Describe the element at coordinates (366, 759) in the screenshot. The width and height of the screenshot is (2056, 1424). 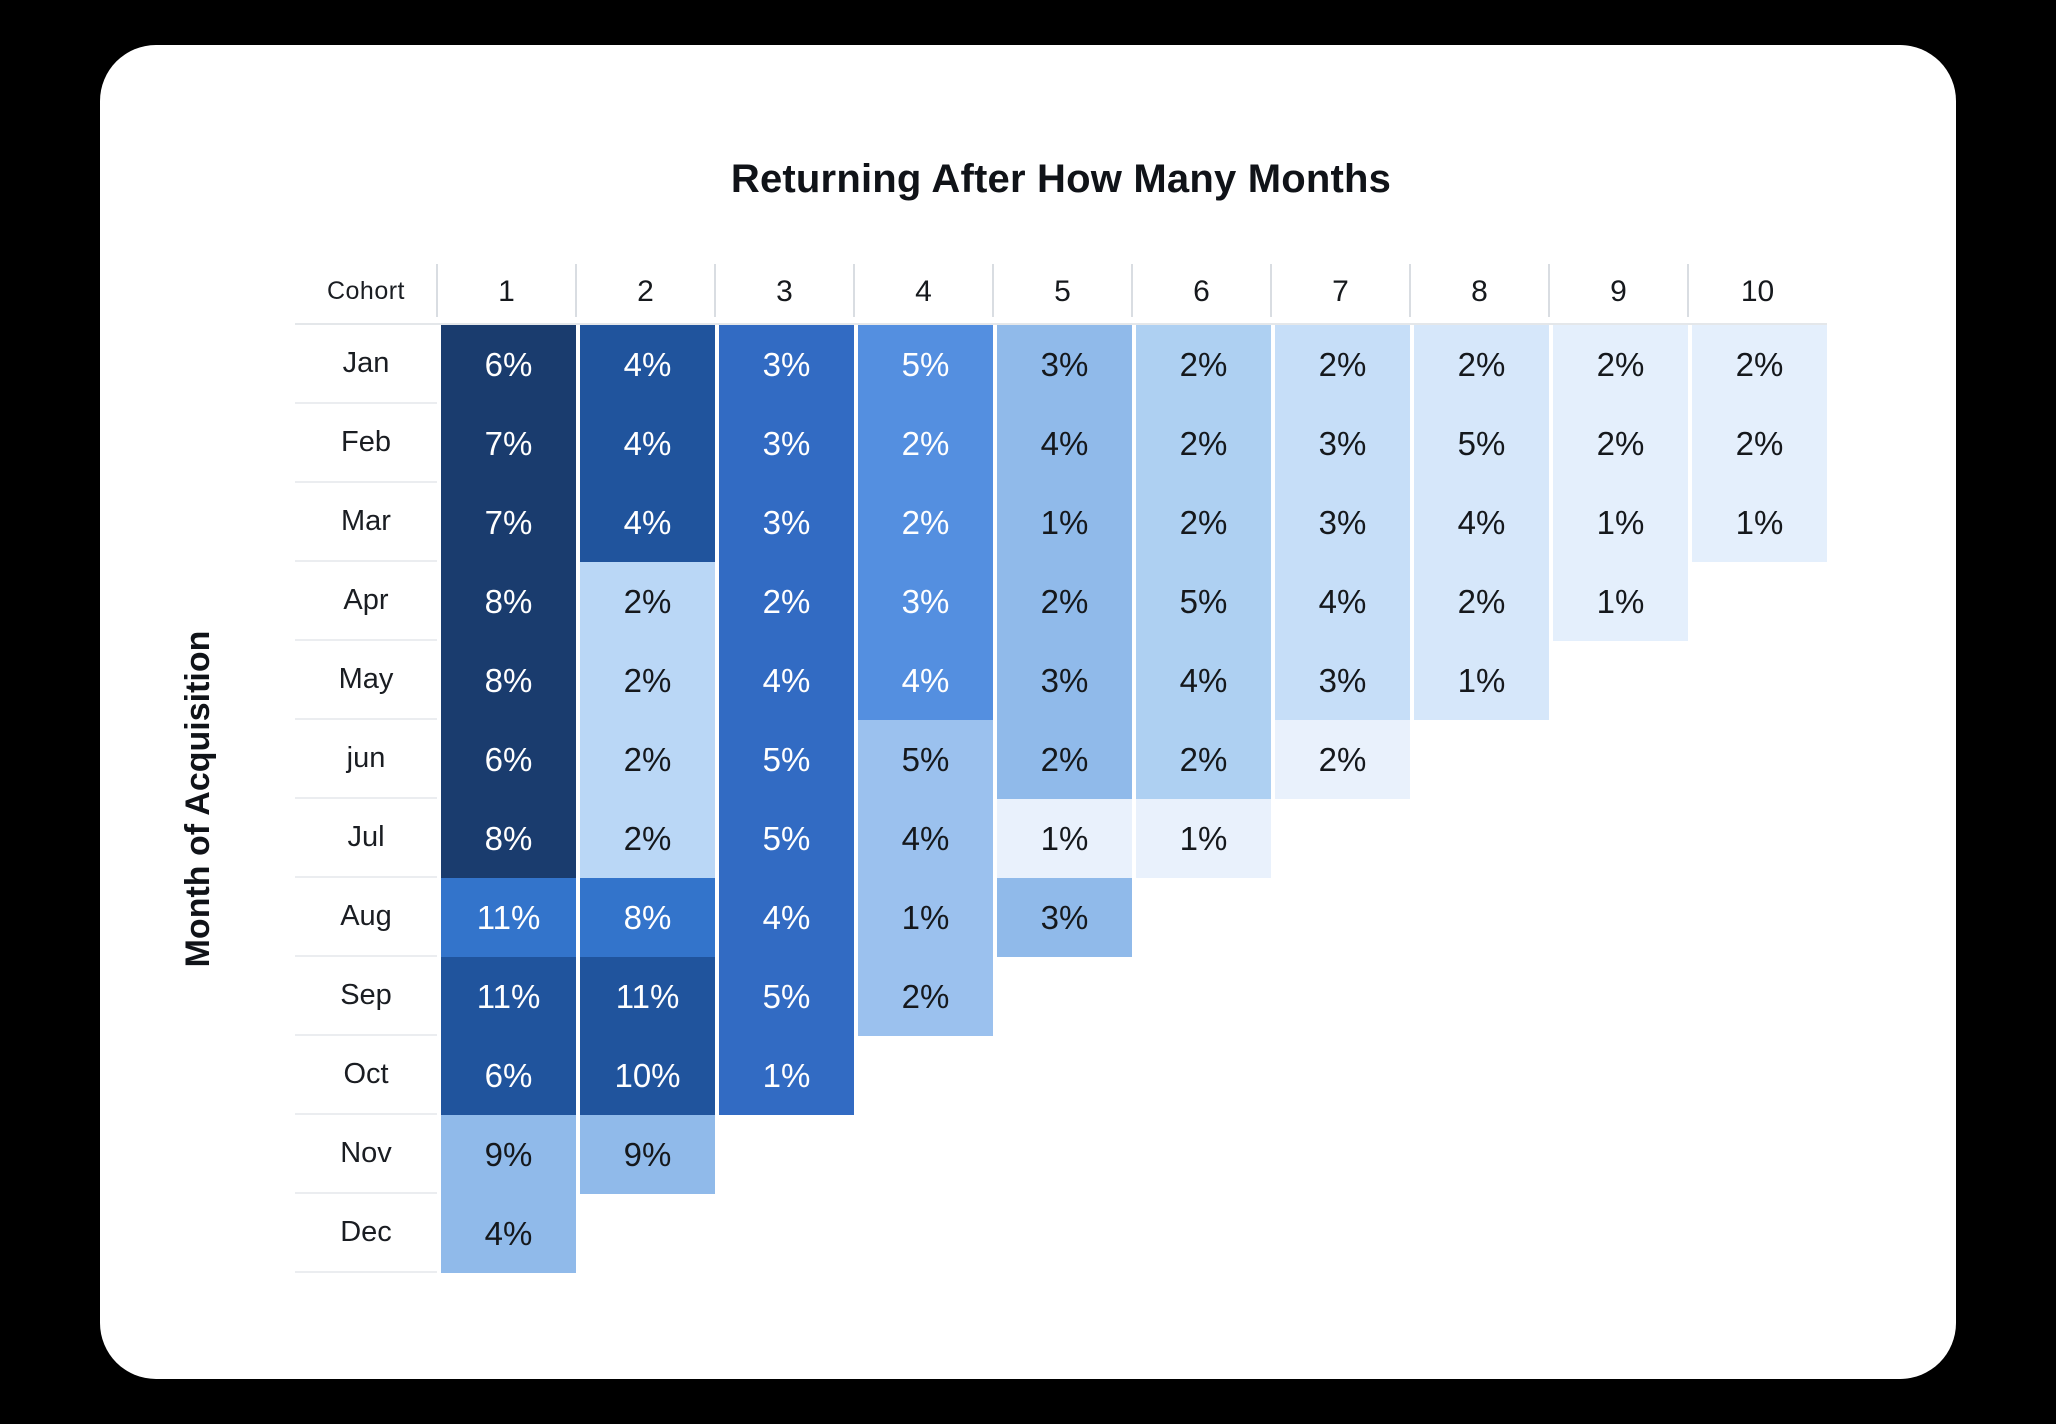
I see `row-label: jun` at that location.